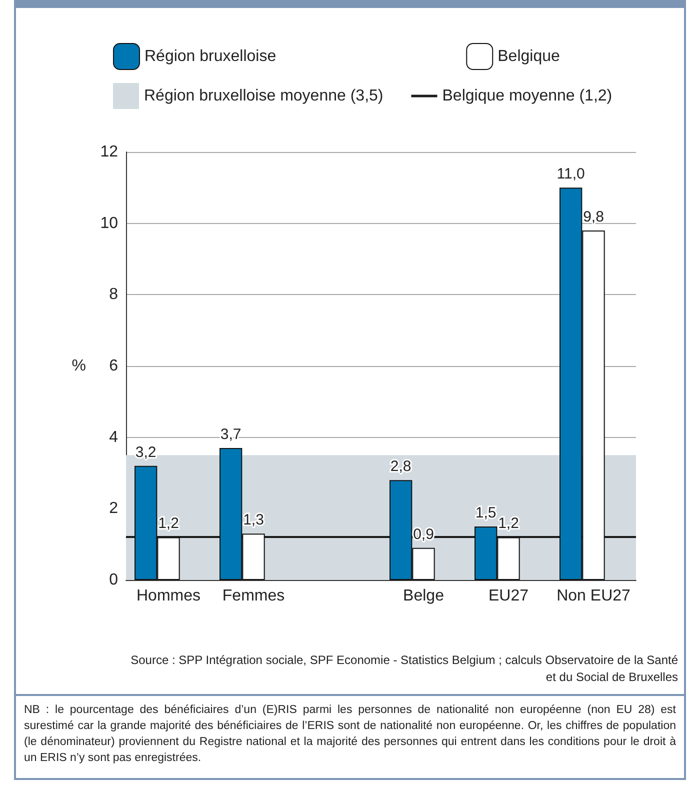 This screenshot has width=700, height=810. I want to click on y-tick-label: 4, so click(113, 437).